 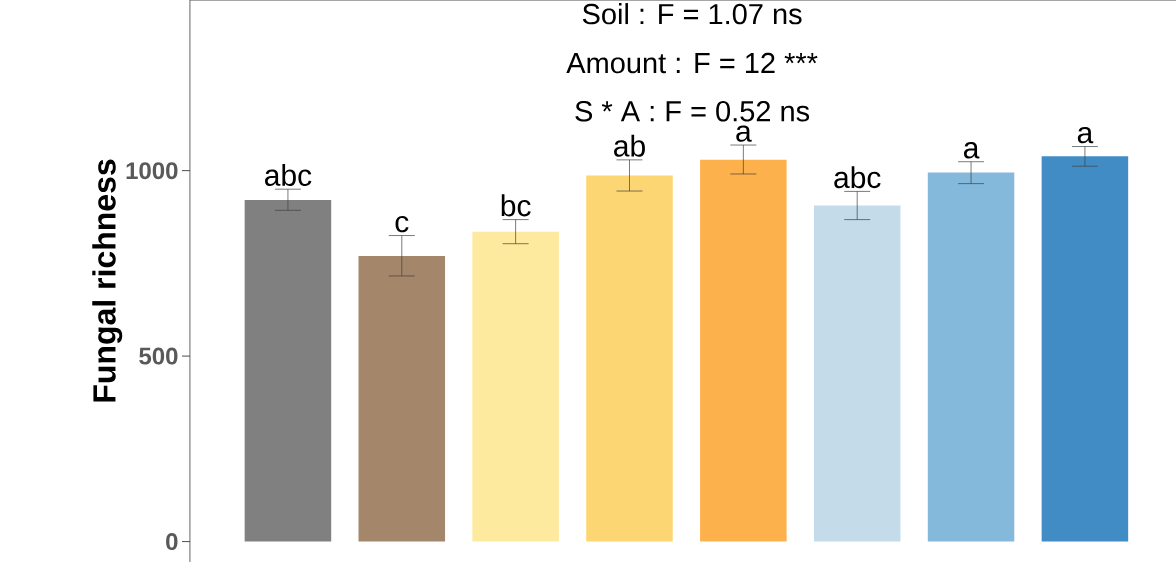 I want to click on annotation: bc, so click(x=516, y=205).